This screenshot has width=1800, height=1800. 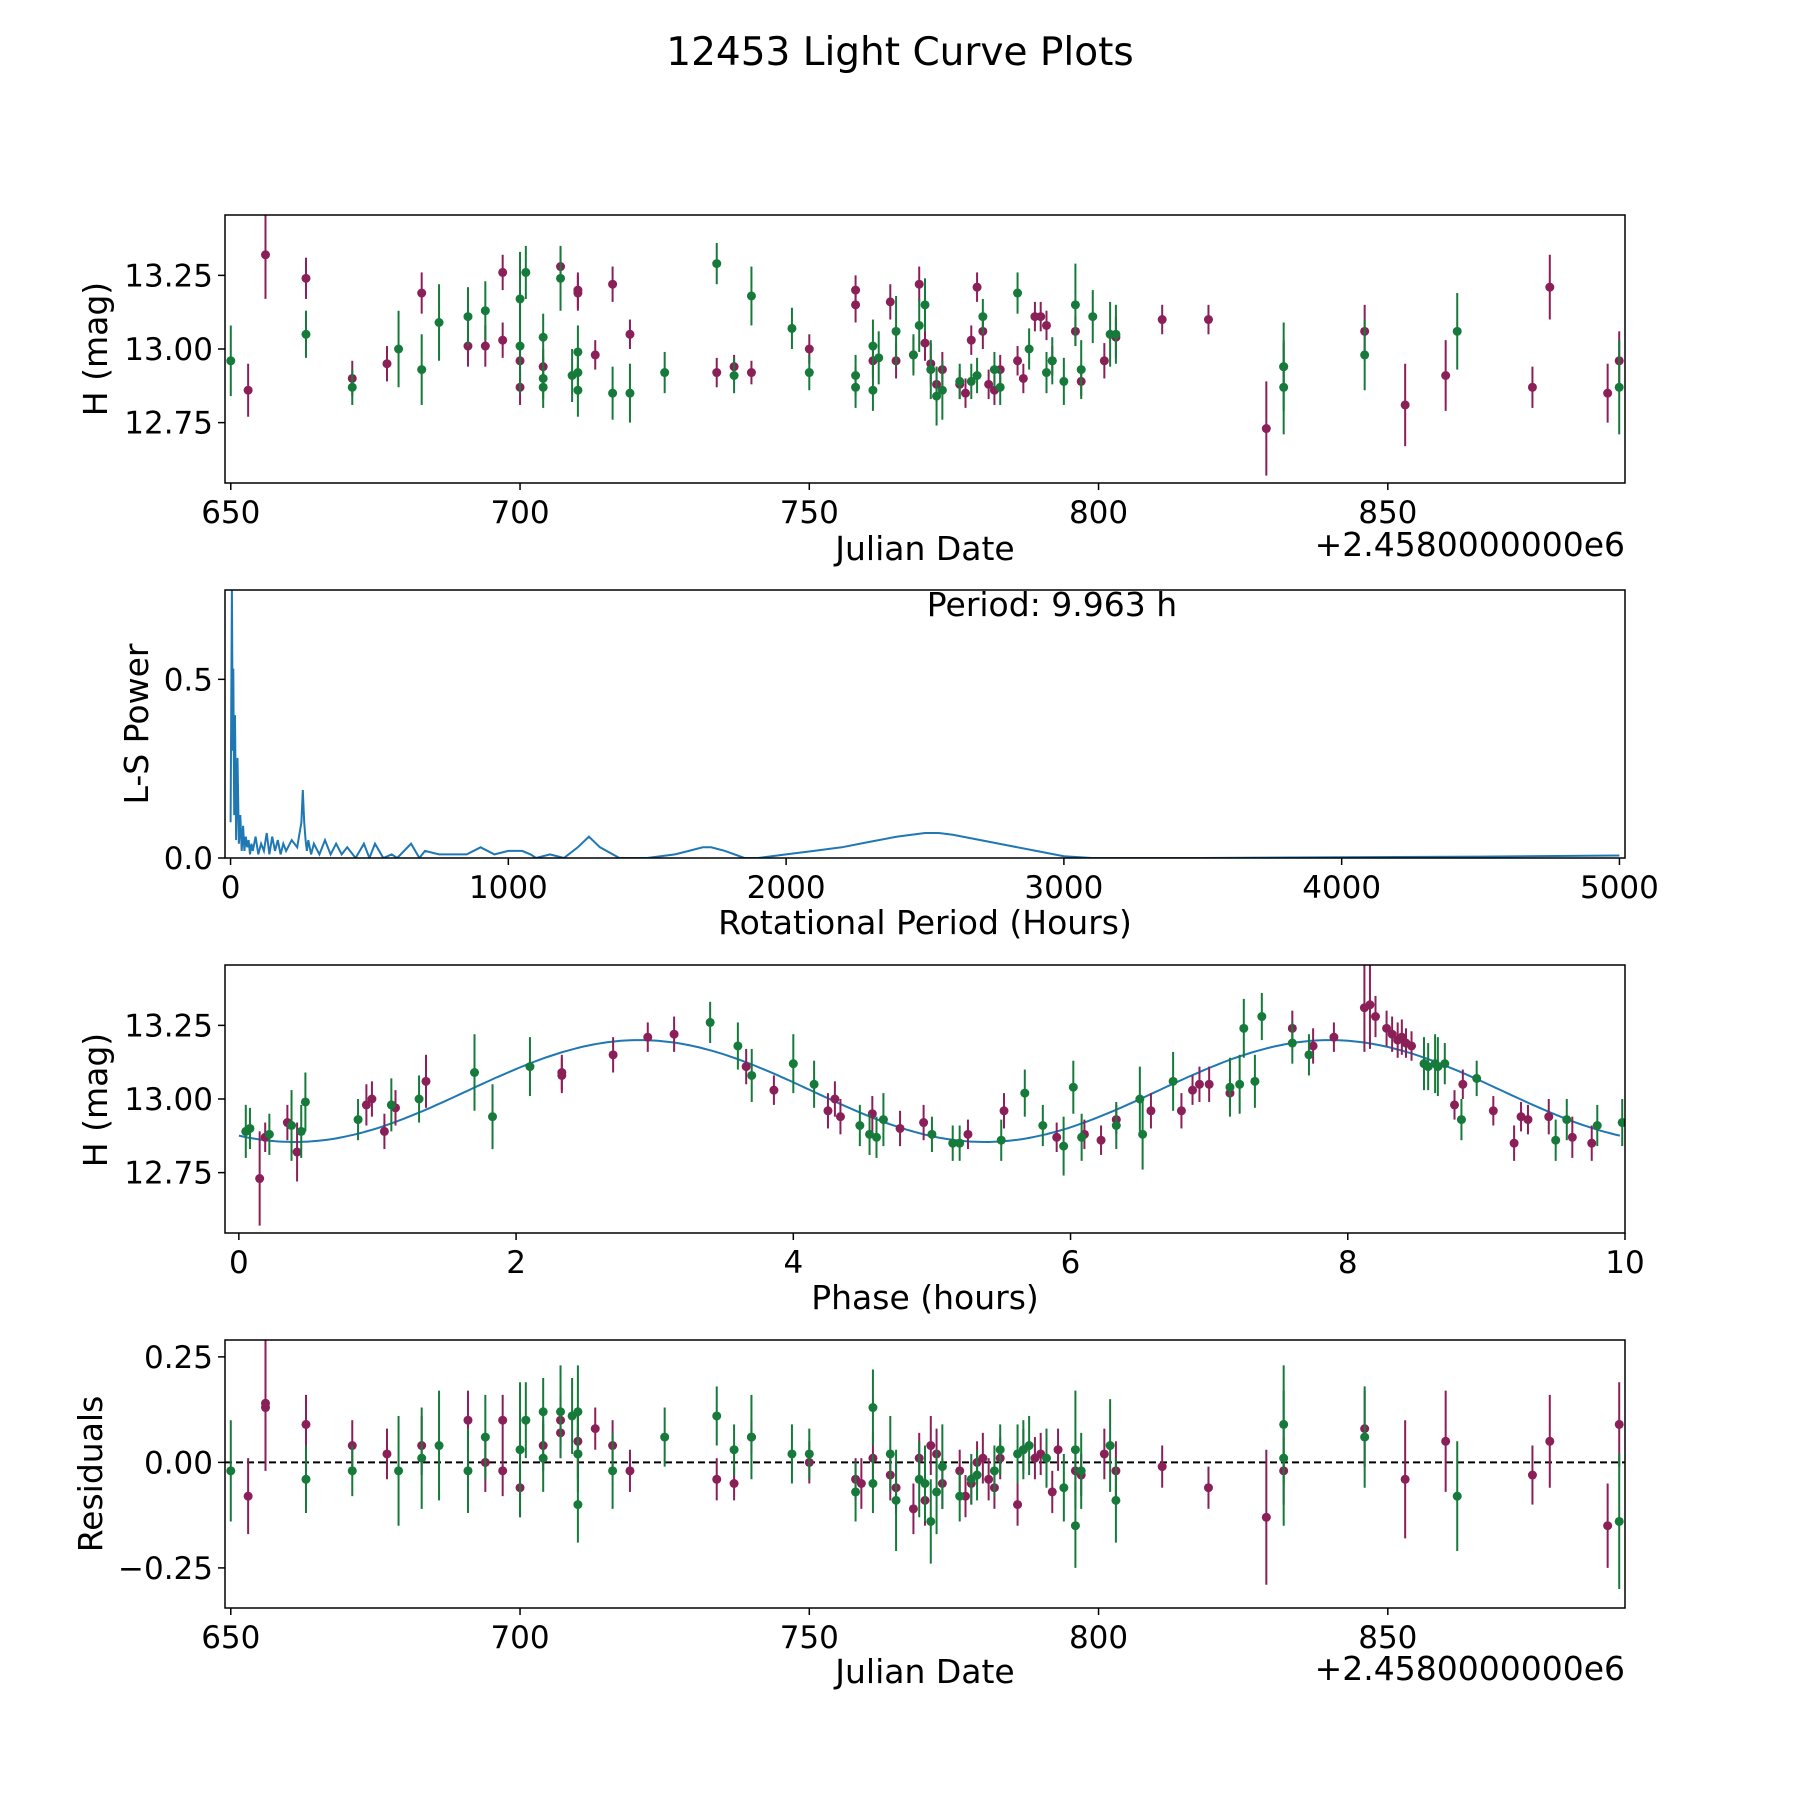 What do you see at coordinates (230, 513) in the screenshot?
I see `x-tick-label: 650` at bounding box center [230, 513].